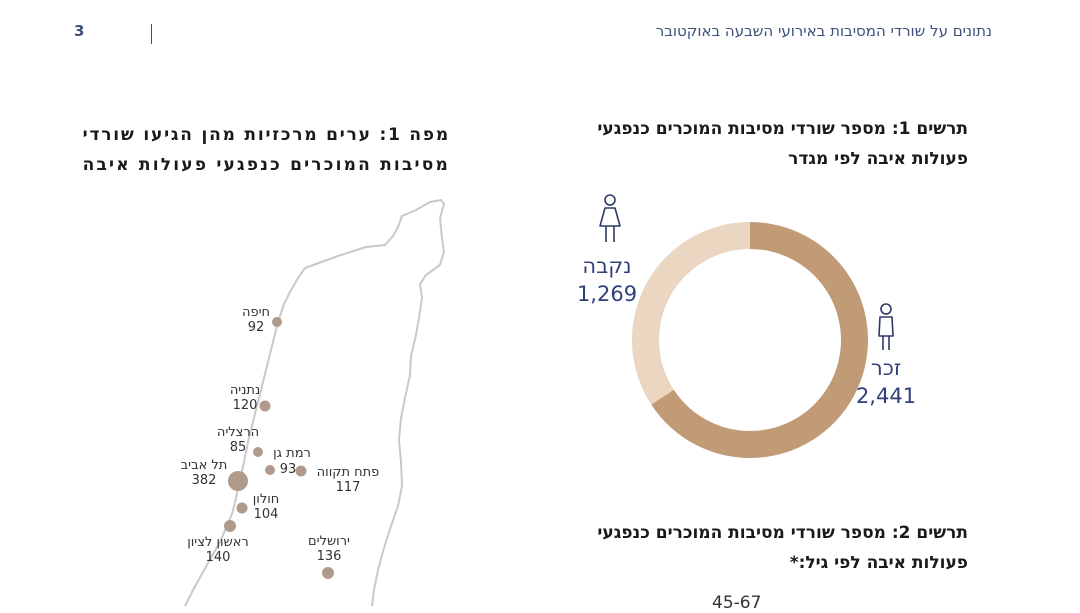 This screenshot has width=1080, height=613. I want to click on city-label-netanya: נתניה 120, so click(245, 398).